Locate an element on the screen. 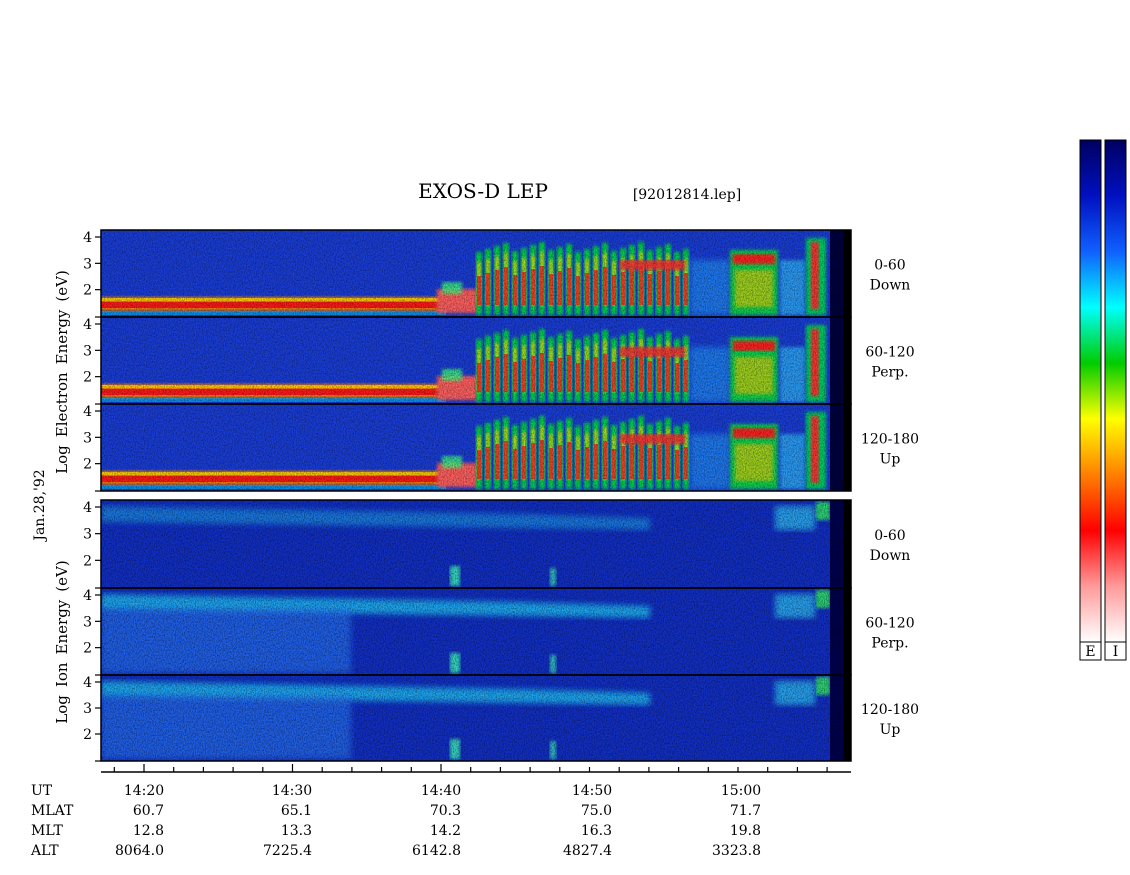  ephemeris-value: 75.0 is located at coordinates (596, 811).